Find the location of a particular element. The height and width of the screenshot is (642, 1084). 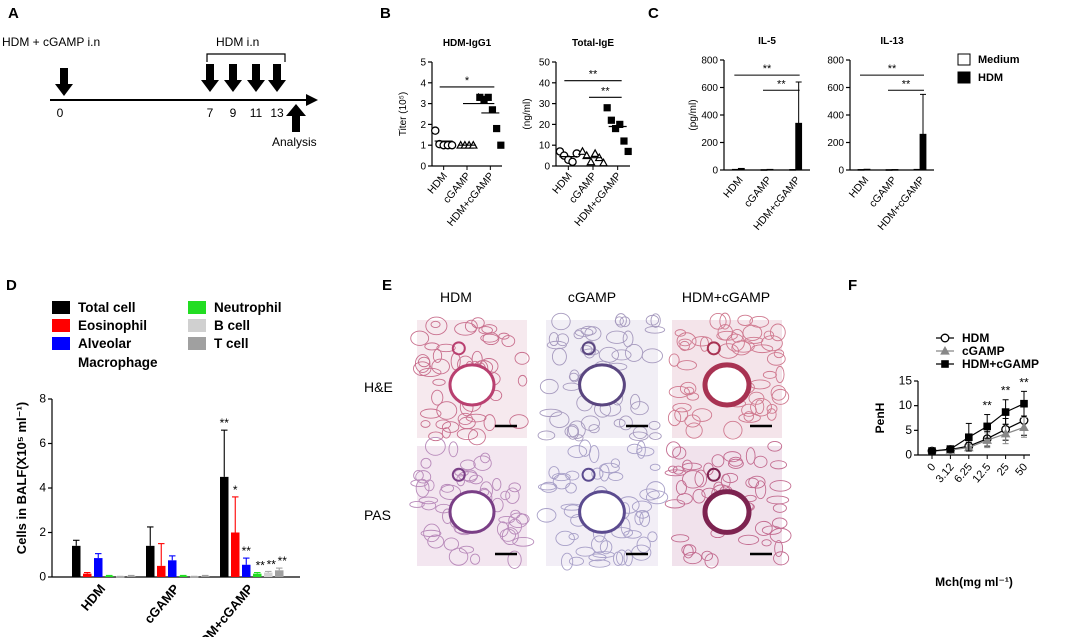

airway is located at coordinates (727, 512).